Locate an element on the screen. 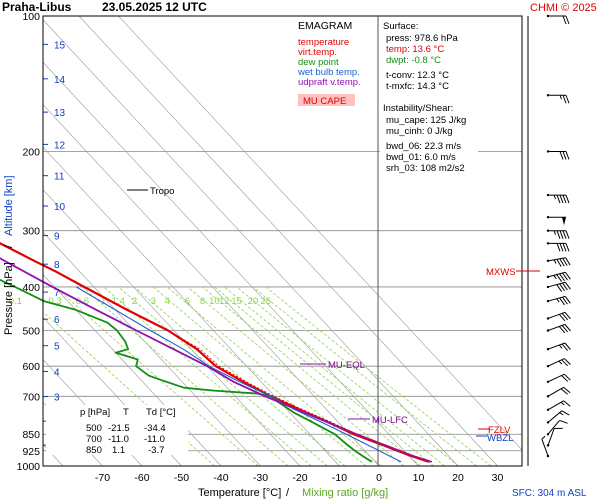  datetime-title: 23.05.2025 12 UTC is located at coordinates (154, 7).